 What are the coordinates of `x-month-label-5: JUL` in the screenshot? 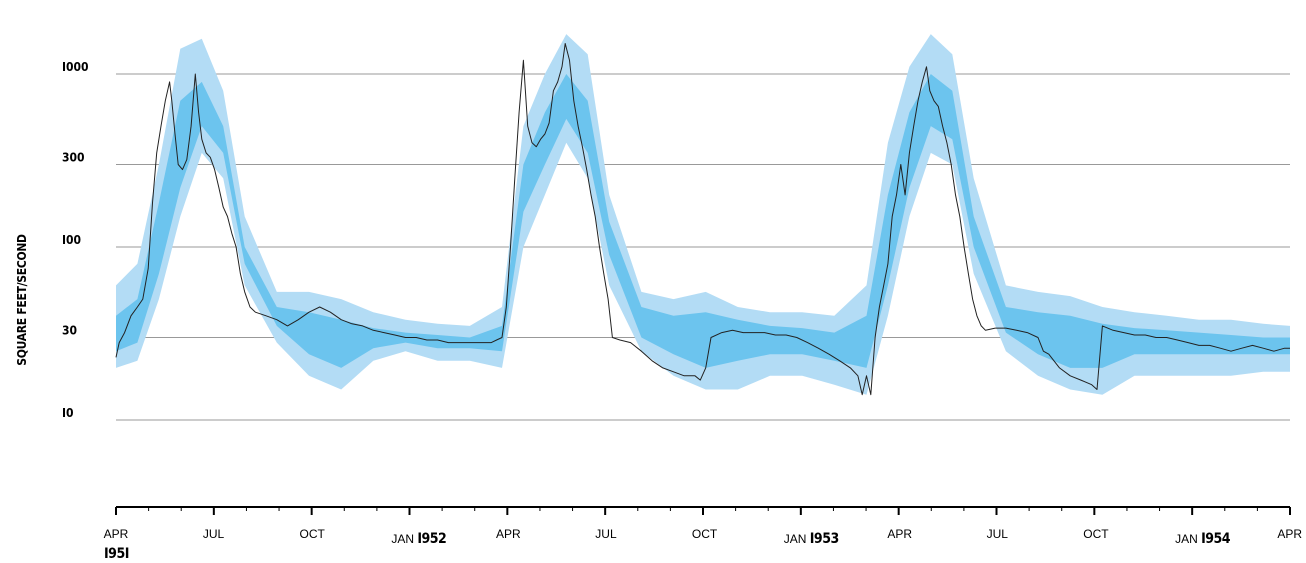 It's located at (606, 534).